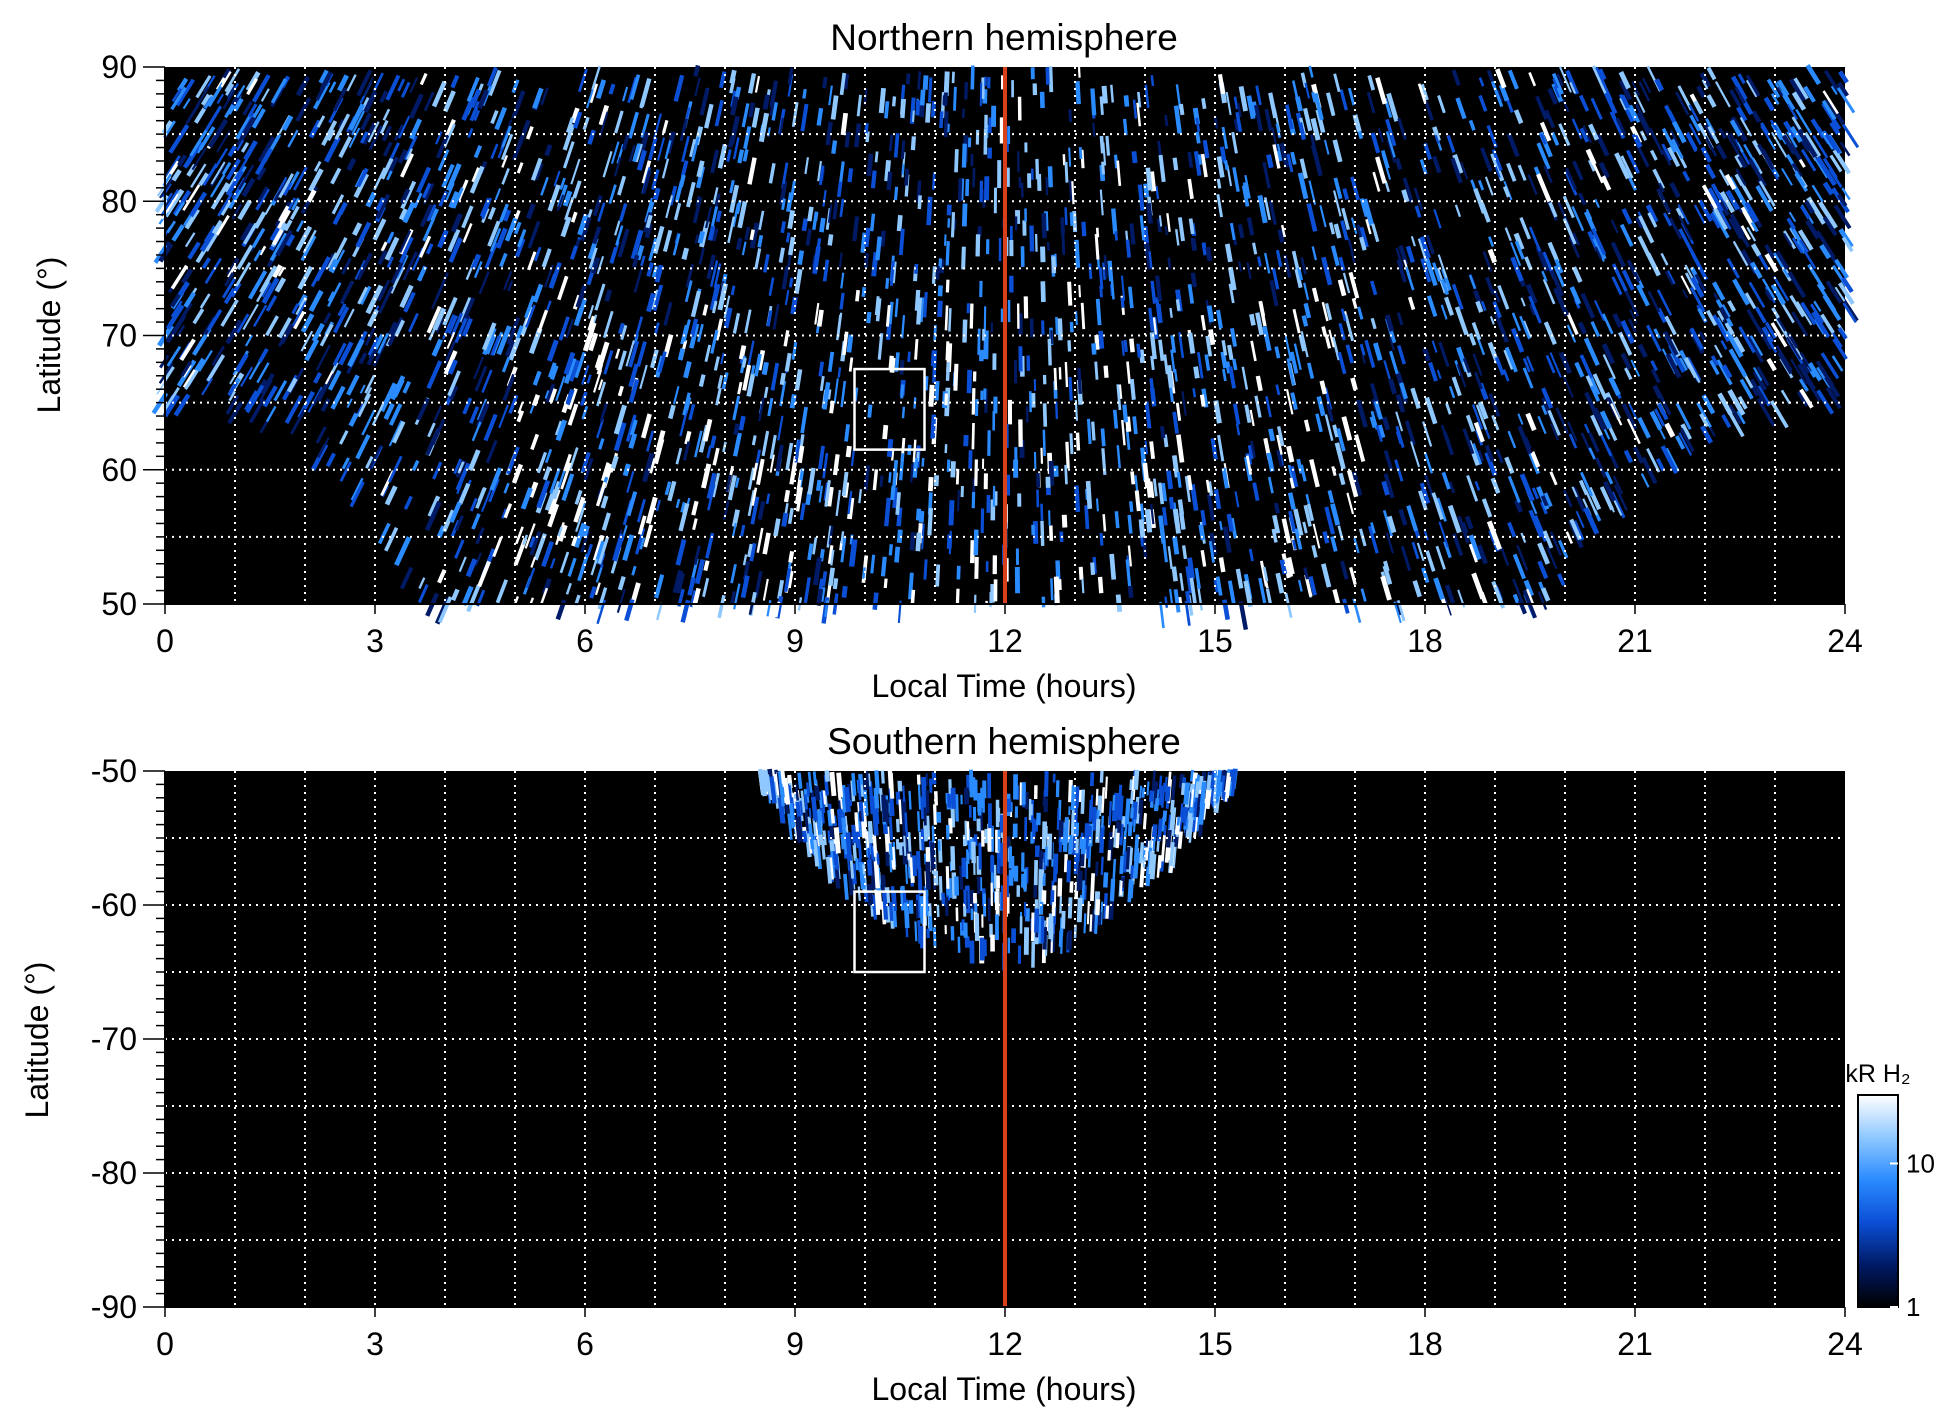 This screenshot has width=1950, height=1423. I want to click on y-tick-label: -90, so click(114, 1307).